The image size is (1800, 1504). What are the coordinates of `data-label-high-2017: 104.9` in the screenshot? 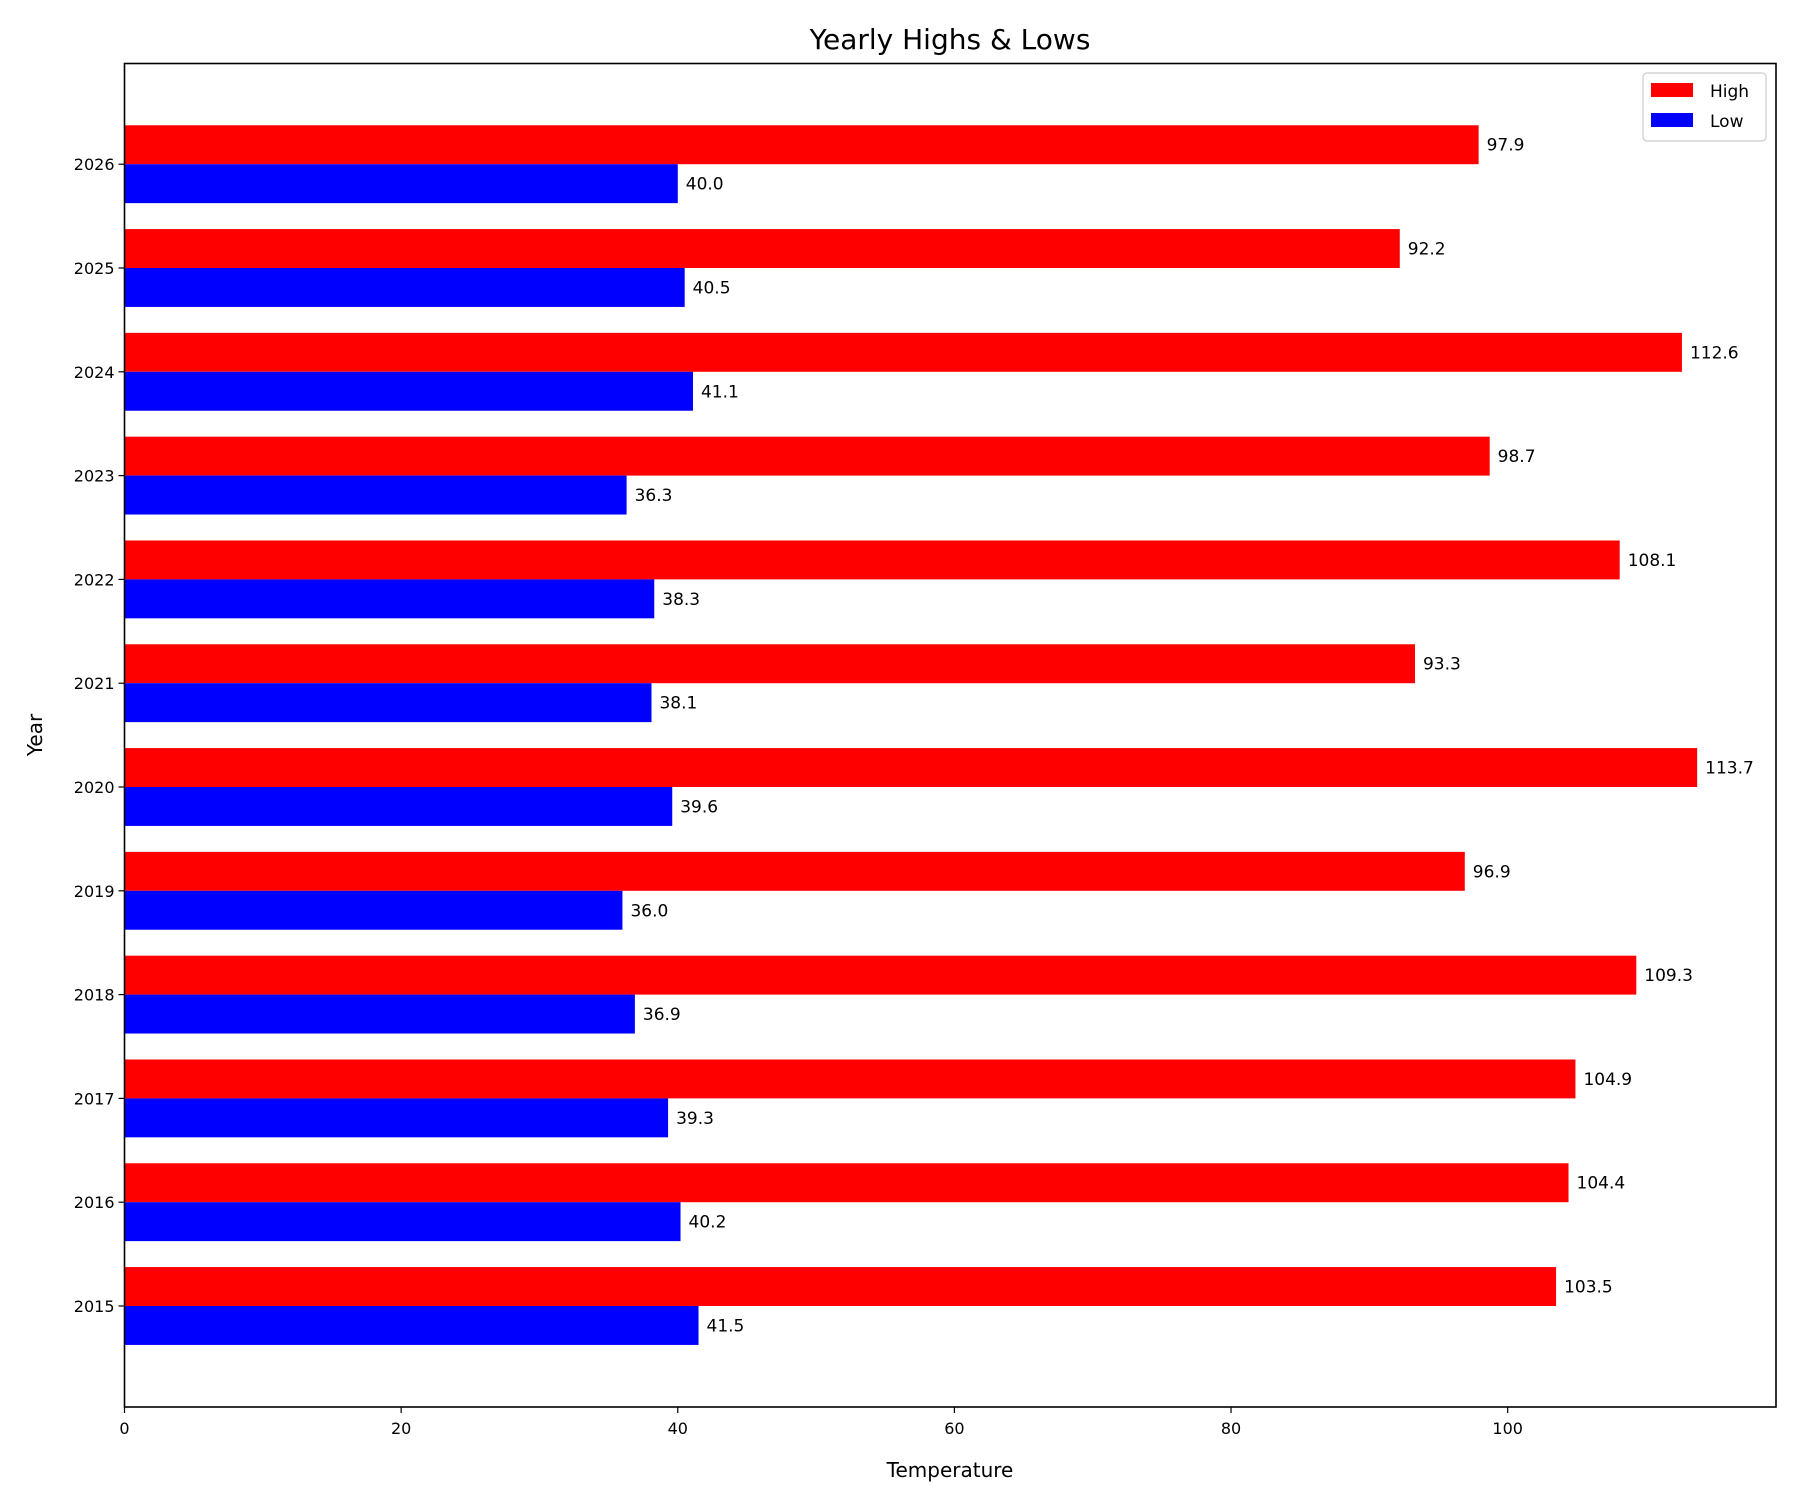 It's located at (1607, 1080).